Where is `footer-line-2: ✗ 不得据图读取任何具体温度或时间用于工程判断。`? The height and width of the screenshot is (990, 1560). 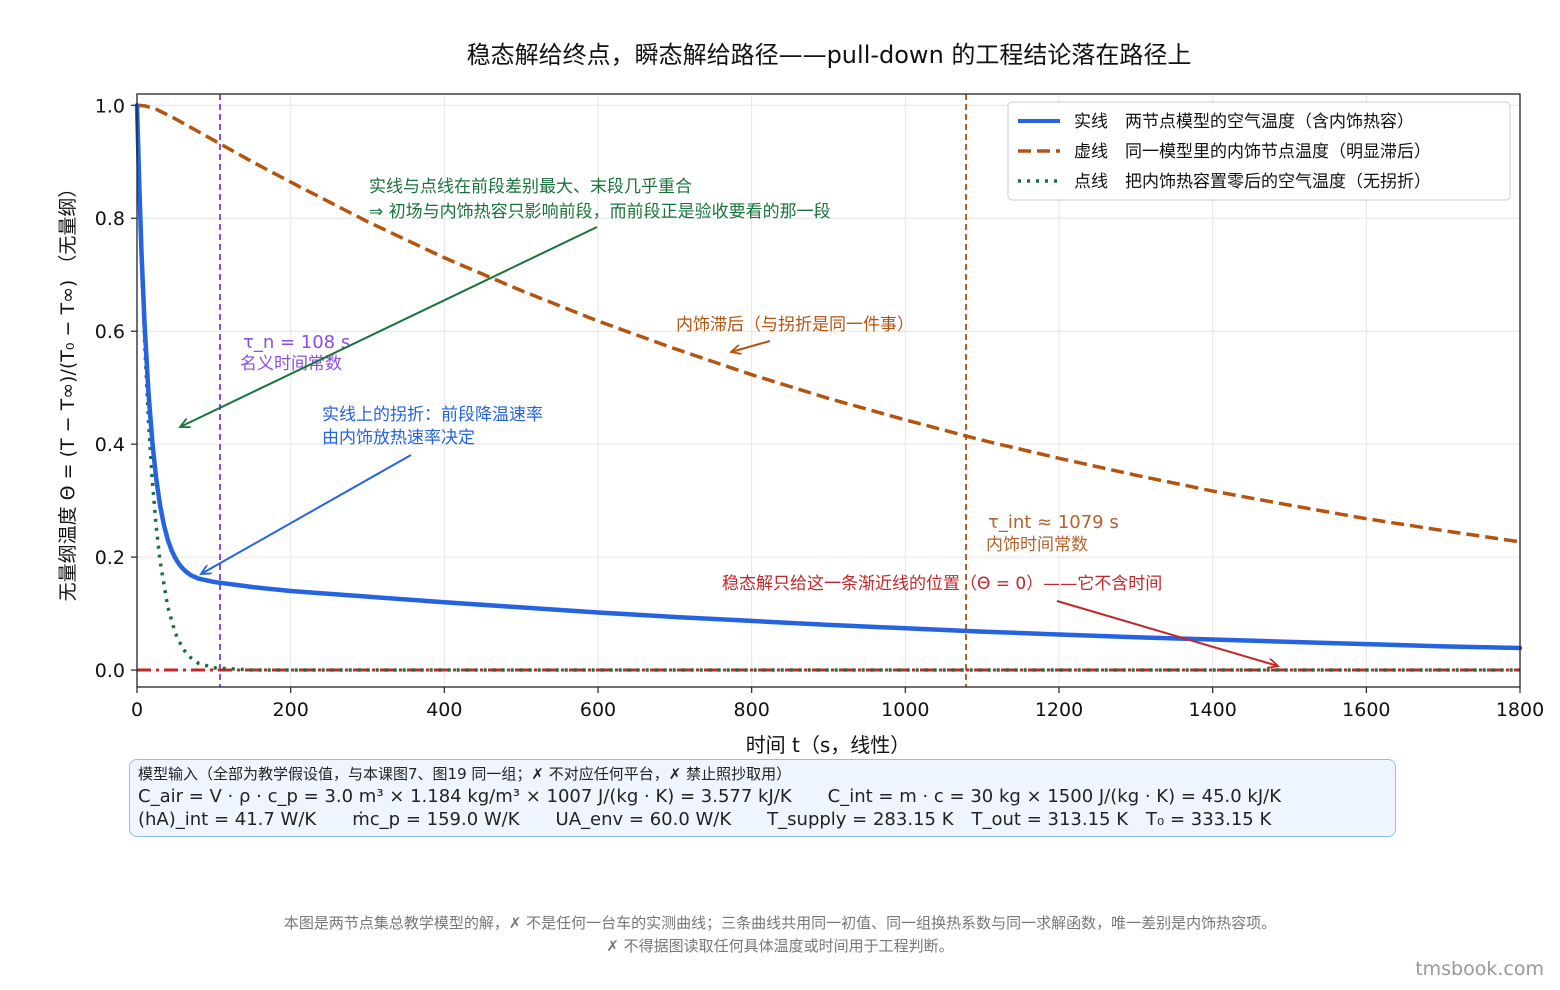 footer-line-2: ✗ 不得据图读取任何具体温度或时间用于工程判断。 is located at coordinates (780, 946).